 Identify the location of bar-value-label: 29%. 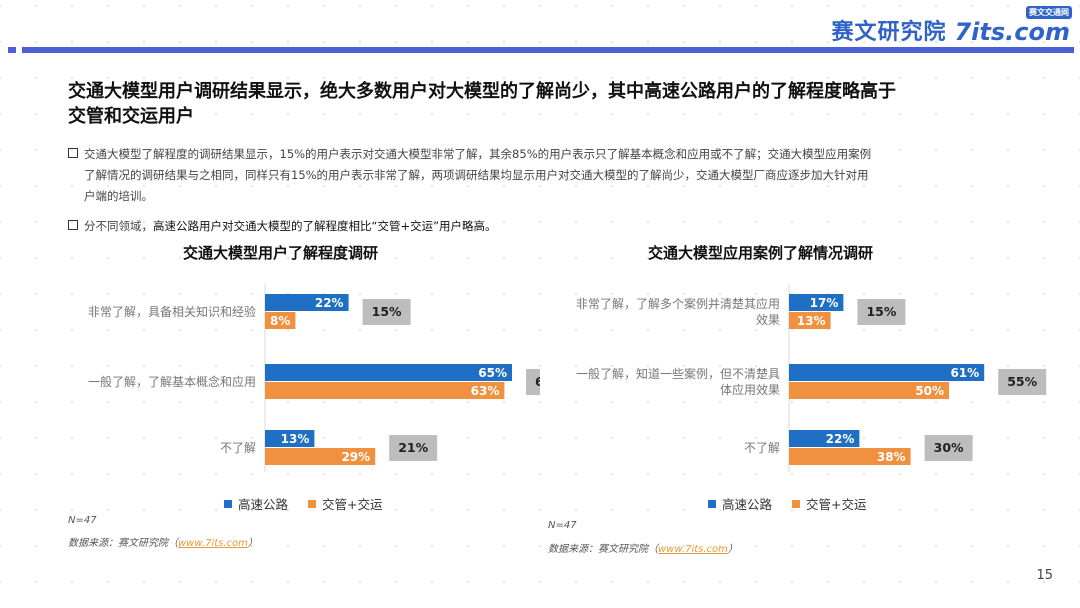
(355, 457).